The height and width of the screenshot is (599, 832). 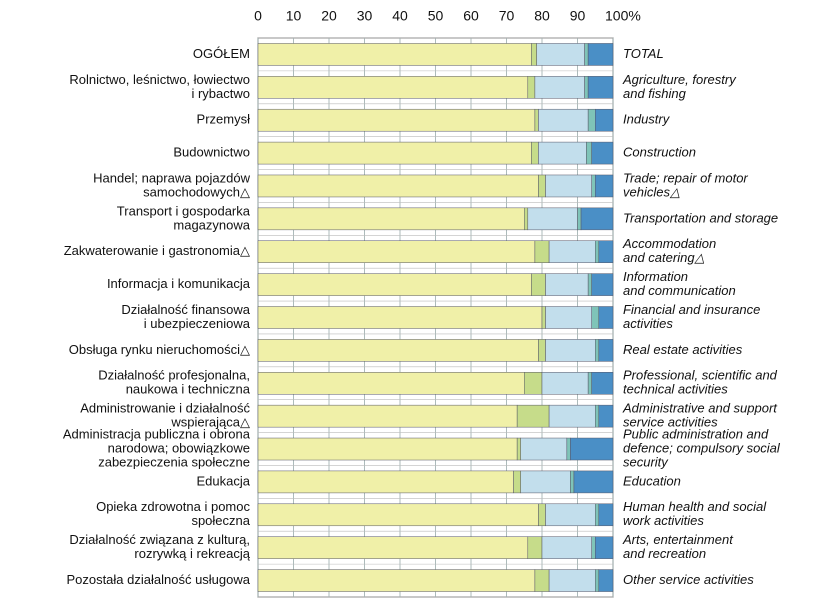 I want to click on category-label-en: Accommodation, so click(x=669, y=243).